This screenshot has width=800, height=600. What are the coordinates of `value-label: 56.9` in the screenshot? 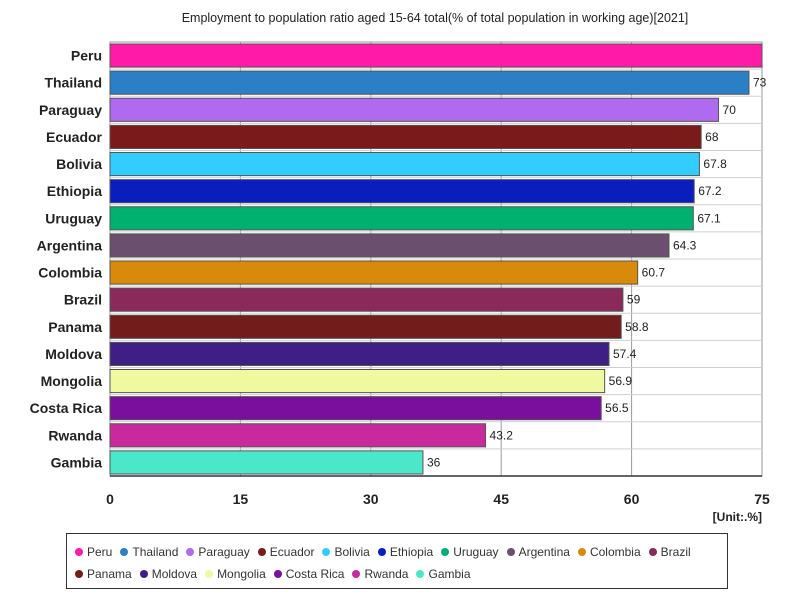 It's located at (621, 381).